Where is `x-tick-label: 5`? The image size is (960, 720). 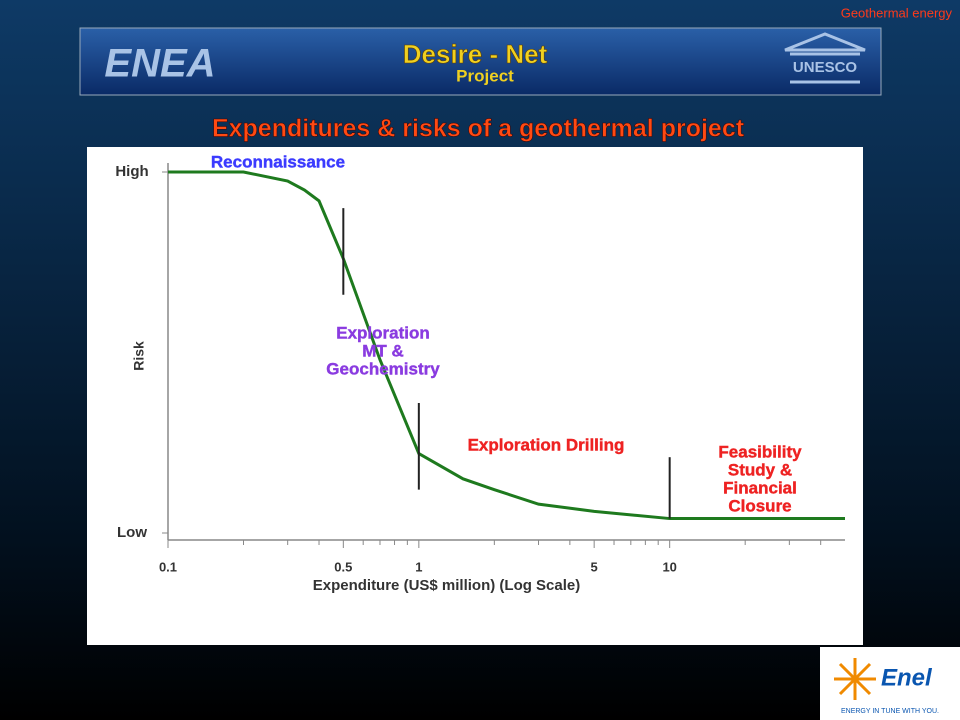 x-tick-label: 5 is located at coordinates (594, 566).